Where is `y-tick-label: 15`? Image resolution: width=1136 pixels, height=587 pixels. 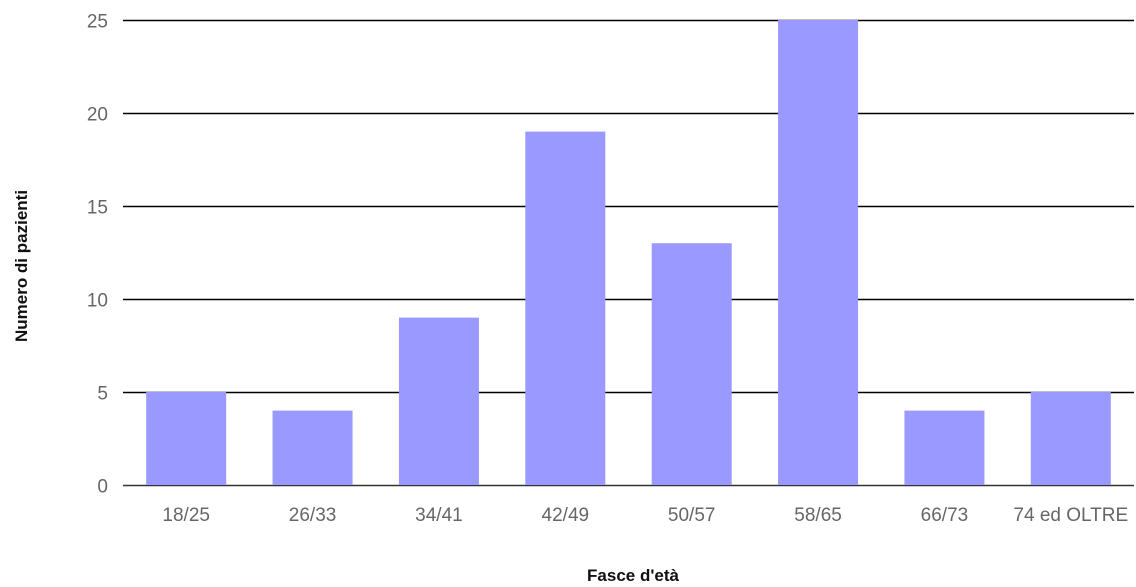
y-tick-label: 15 is located at coordinates (97, 208).